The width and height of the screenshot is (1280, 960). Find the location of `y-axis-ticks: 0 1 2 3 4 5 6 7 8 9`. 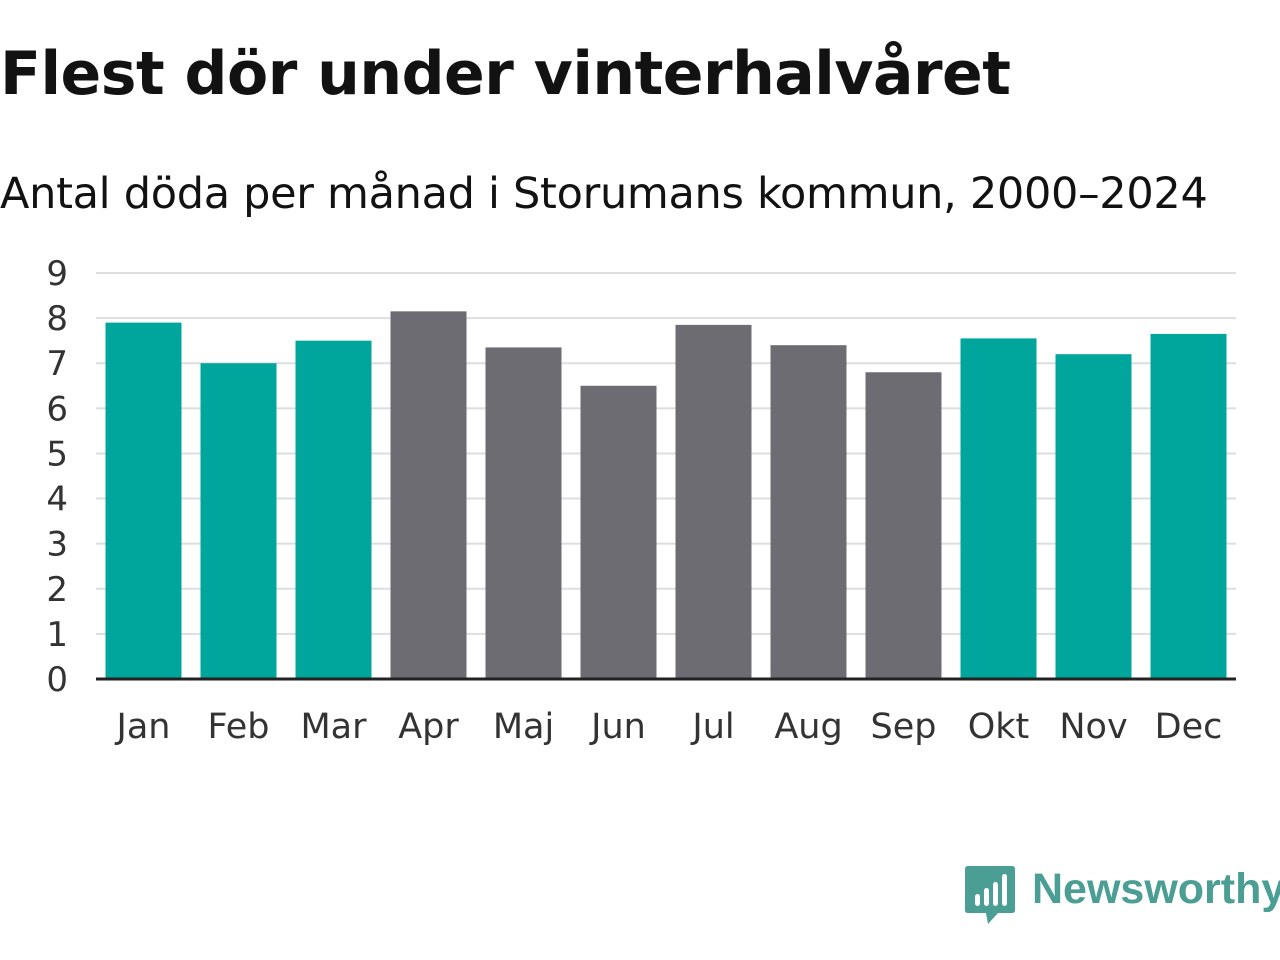

y-axis-ticks: 0 1 2 3 4 5 6 7 8 9 is located at coordinates (57, 477).